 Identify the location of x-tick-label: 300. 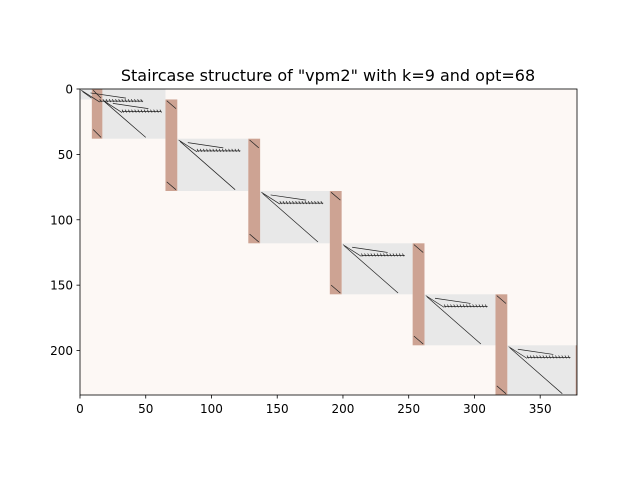
(474, 409).